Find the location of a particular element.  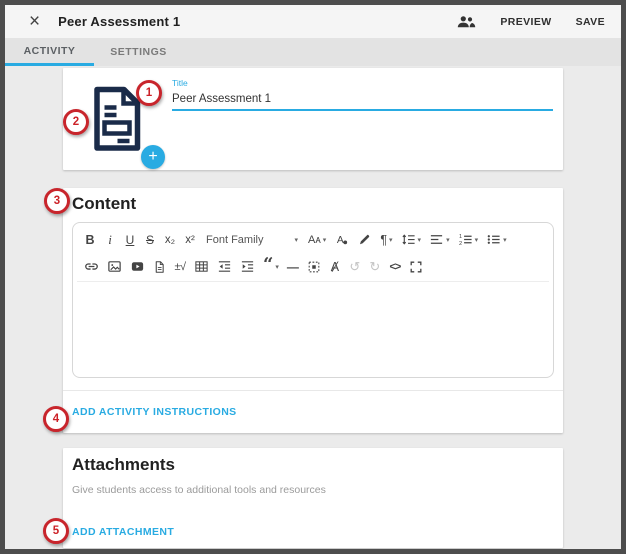

people-icon is located at coordinates (467, 21).